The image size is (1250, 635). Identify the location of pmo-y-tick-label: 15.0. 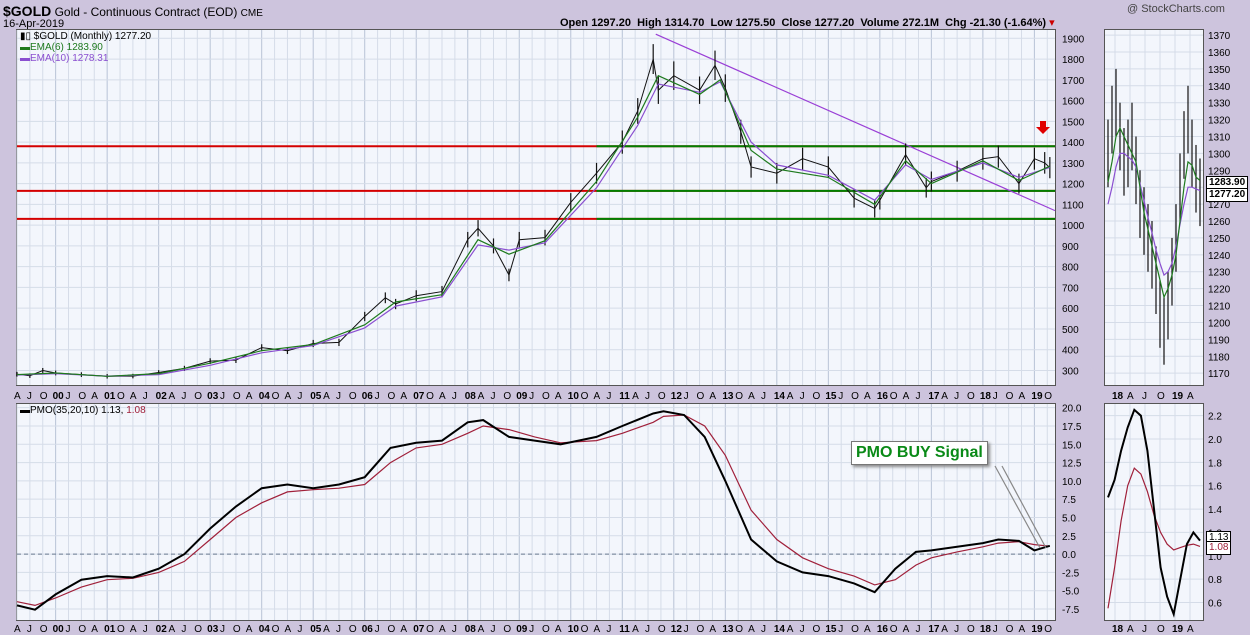
(1072, 445).